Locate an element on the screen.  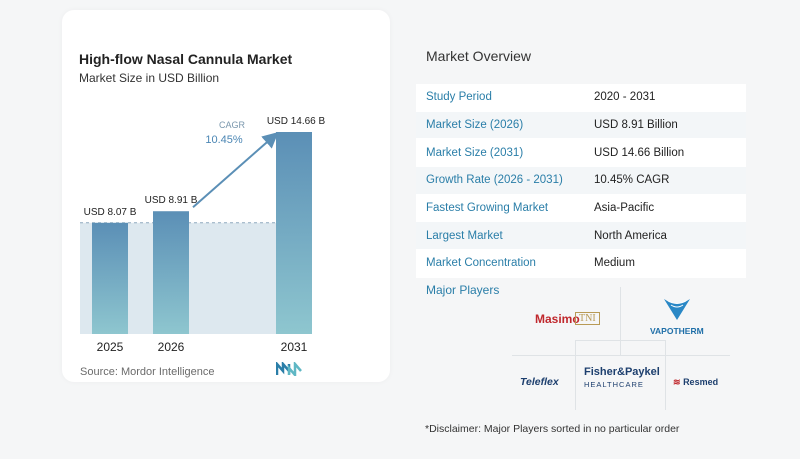
overview-value: USD 14.66 Billion is located at coordinates (665, 153).